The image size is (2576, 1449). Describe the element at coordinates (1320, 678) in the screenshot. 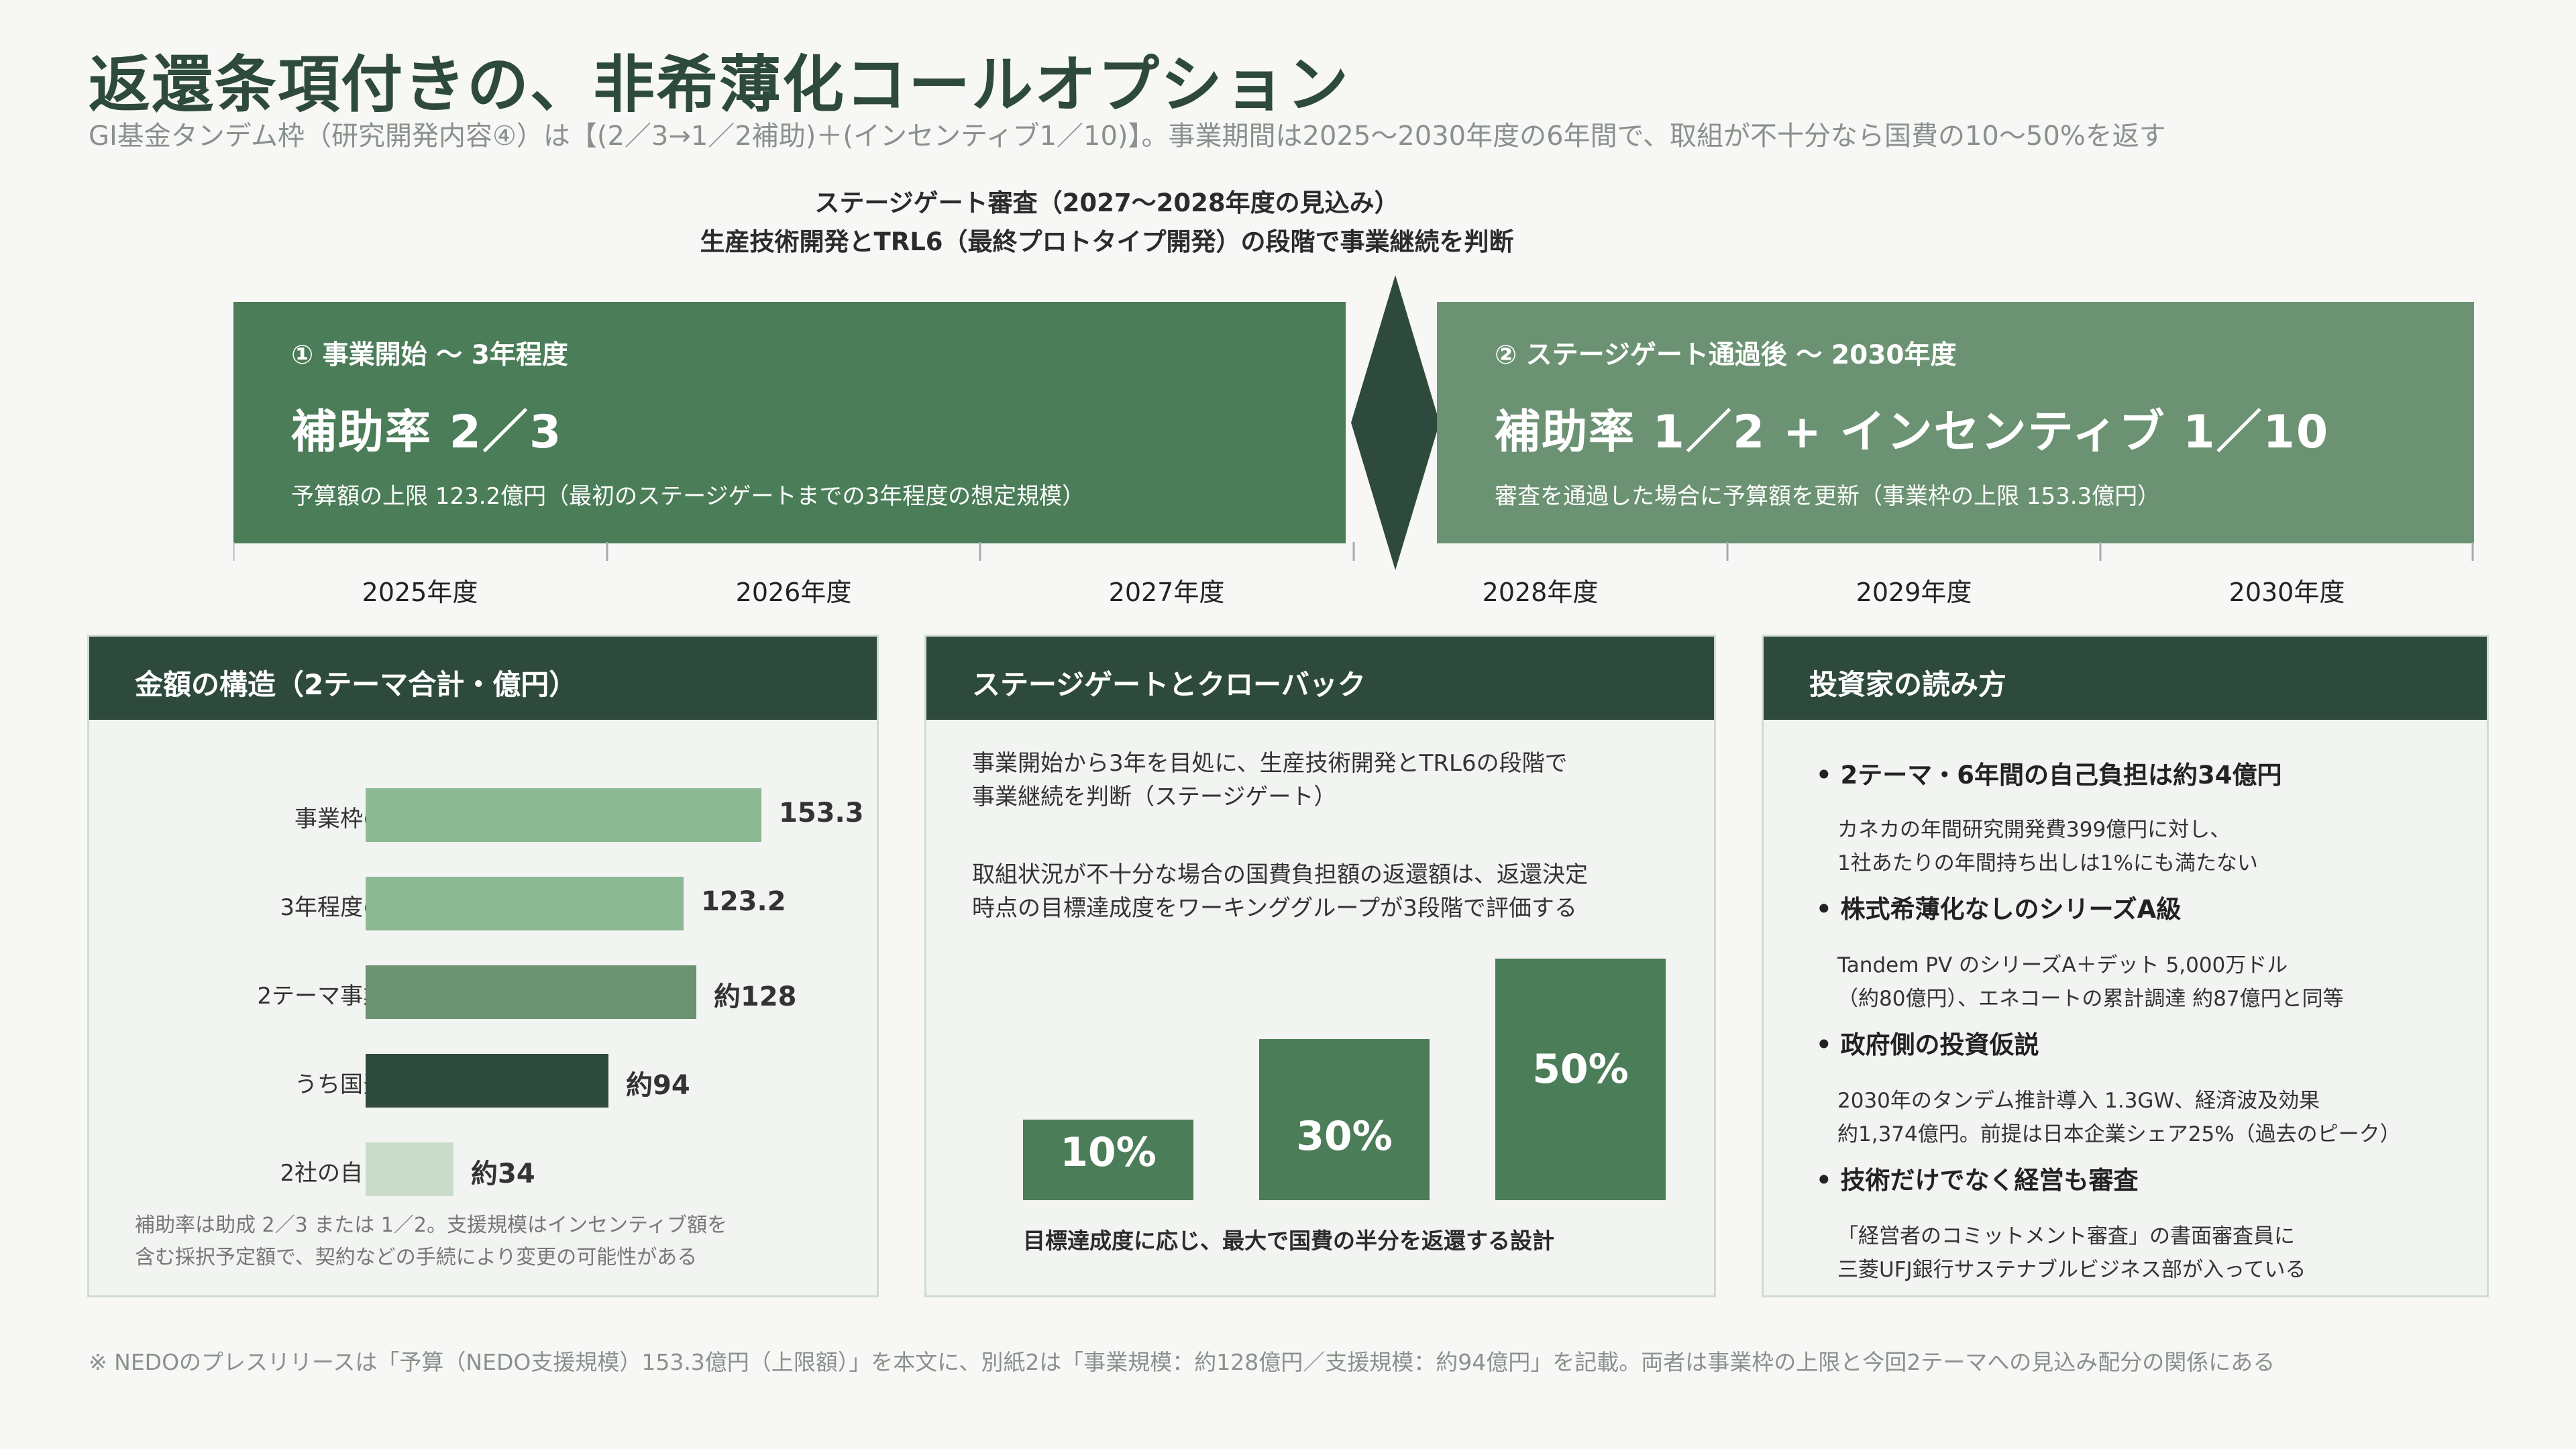

I see `clawback-panel-title: ステージゲートとクローバック` at that location.